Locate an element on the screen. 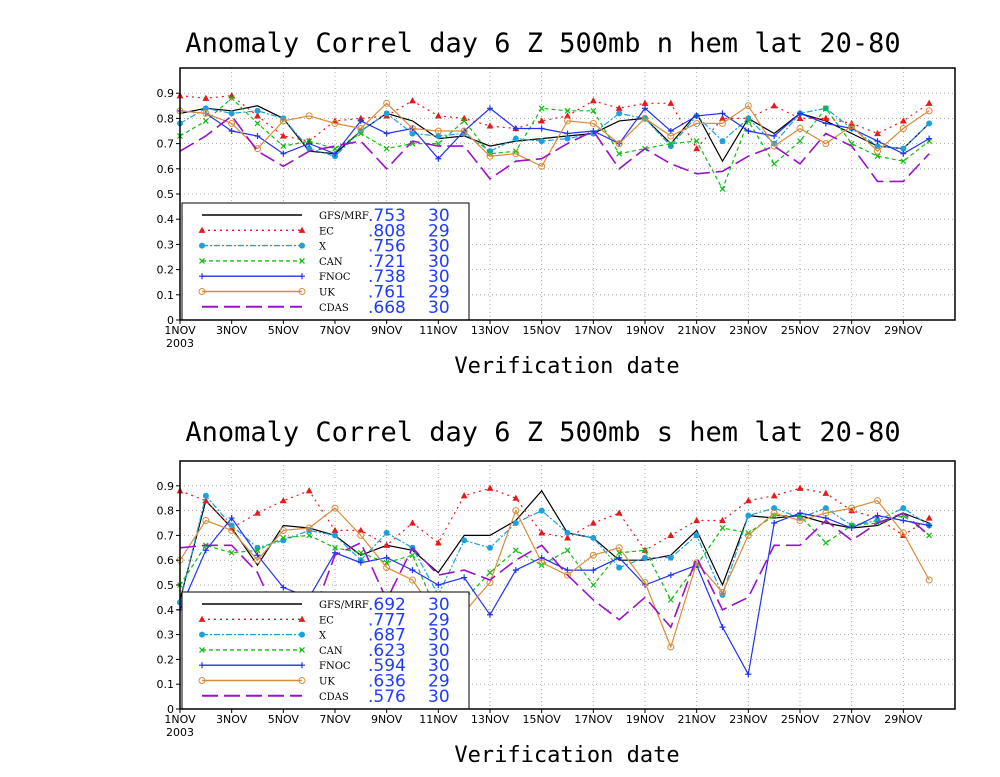  legend-entry: UK .636 29 is located at coordinates (324, 682).